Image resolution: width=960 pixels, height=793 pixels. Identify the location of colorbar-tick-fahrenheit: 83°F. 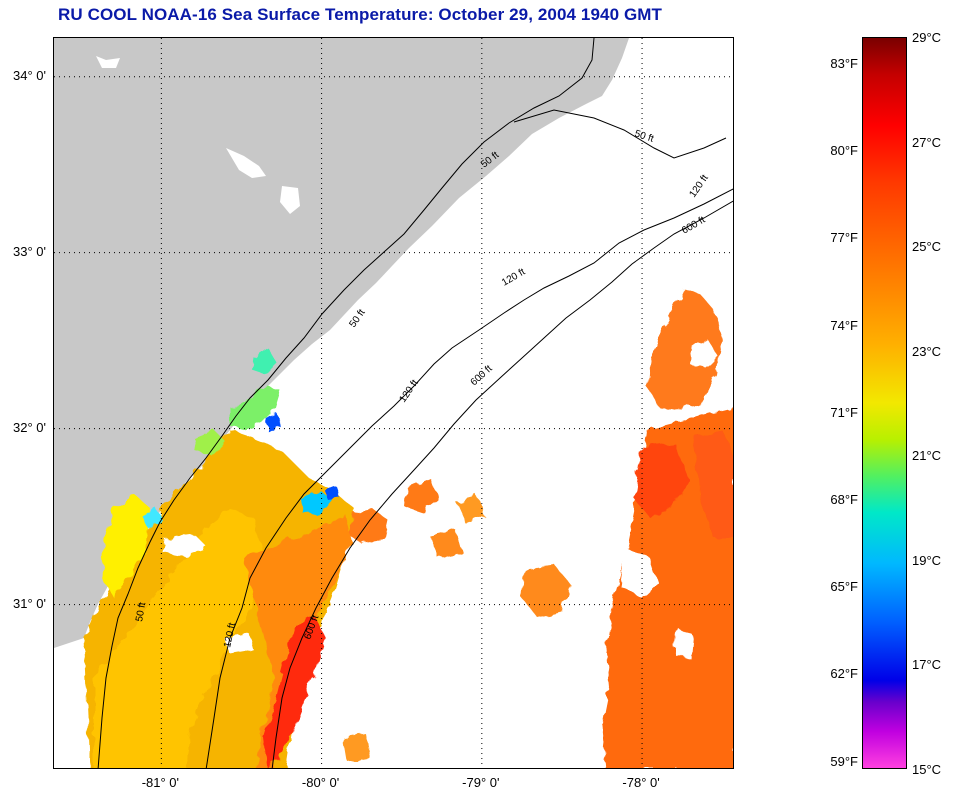
(844, 63).